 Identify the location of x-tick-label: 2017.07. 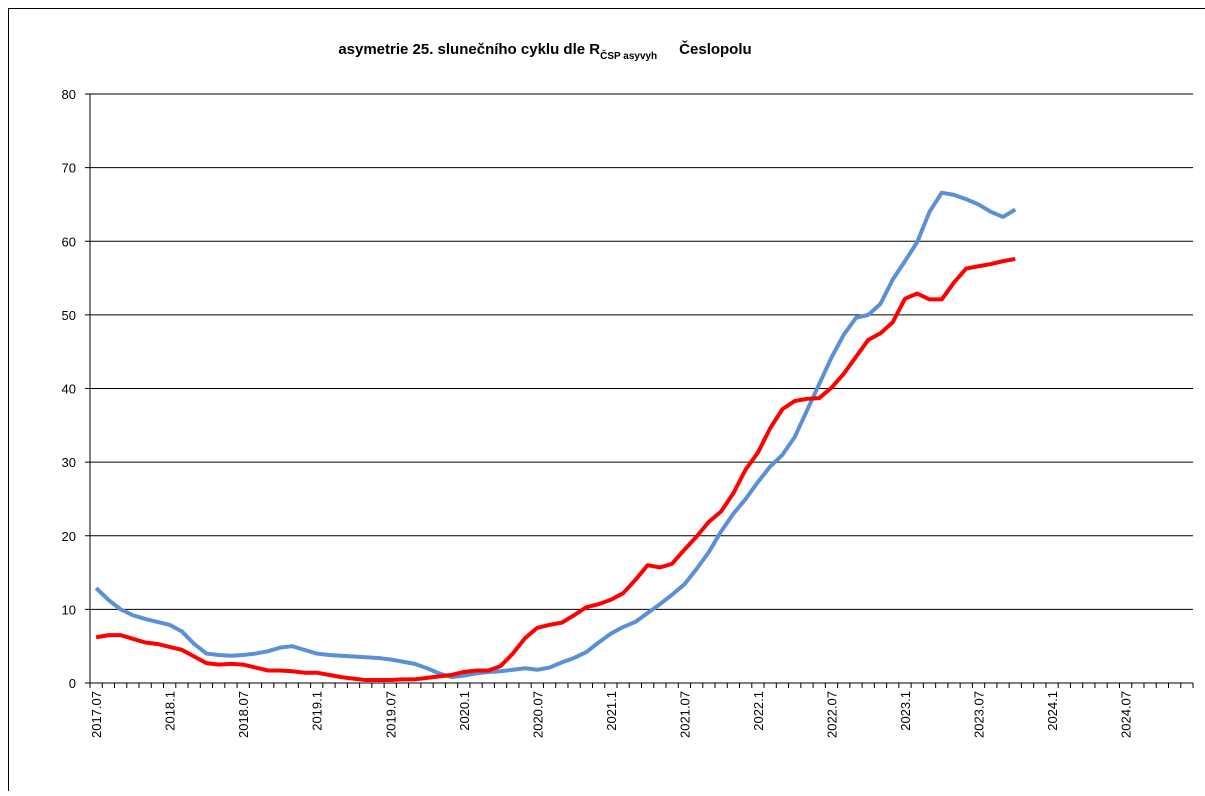
(96, 714).